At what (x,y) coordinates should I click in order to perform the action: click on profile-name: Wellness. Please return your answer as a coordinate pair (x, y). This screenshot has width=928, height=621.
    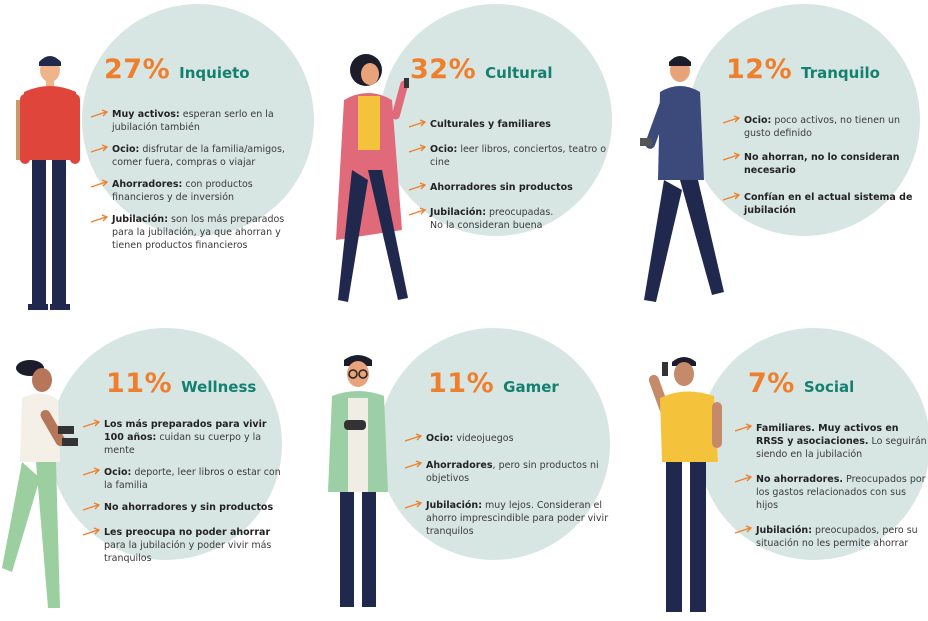
    Looking at the image, I should click on (219, 387).